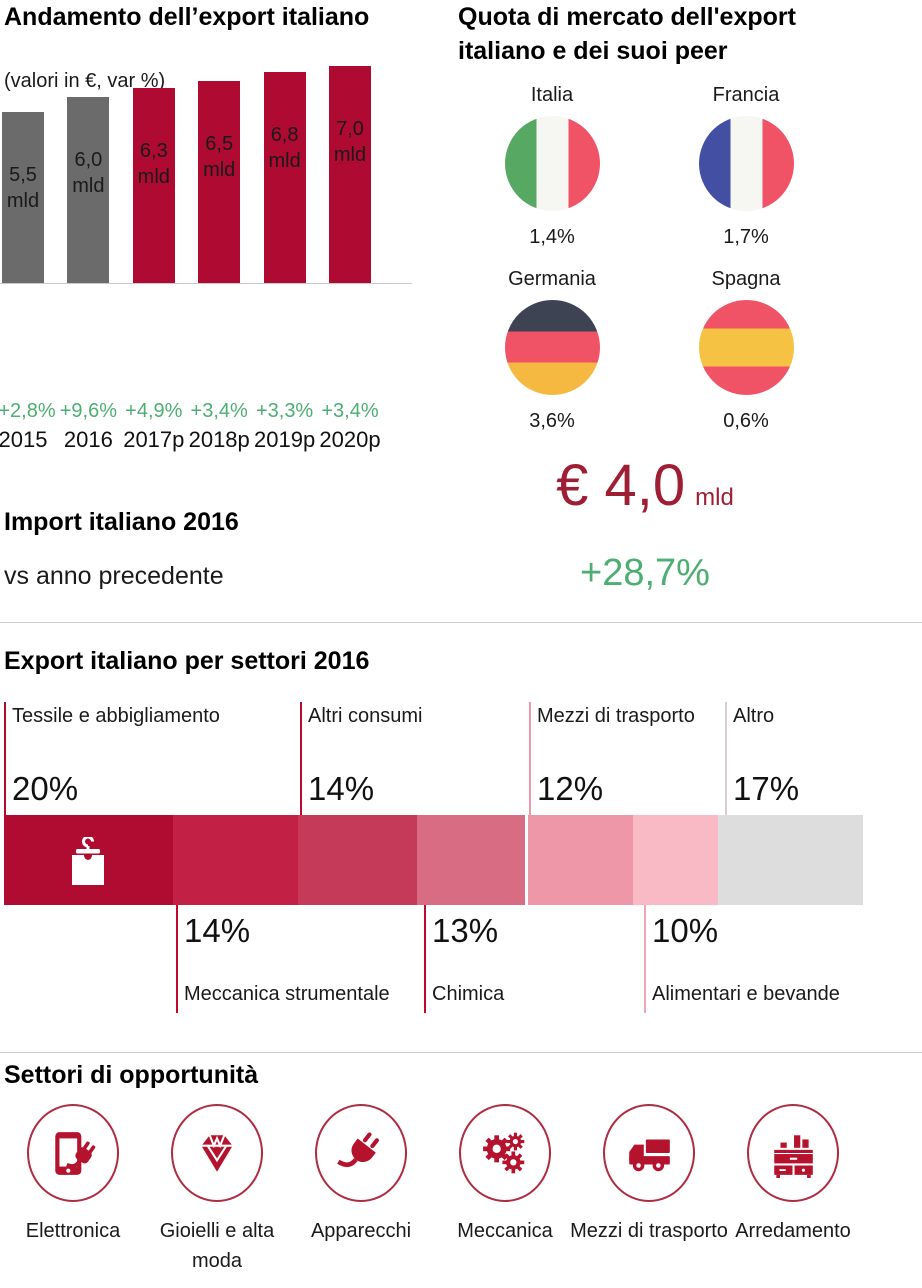  I want to click on trend-bar-value-2017p: 6,3 mld, so click(153, 164).